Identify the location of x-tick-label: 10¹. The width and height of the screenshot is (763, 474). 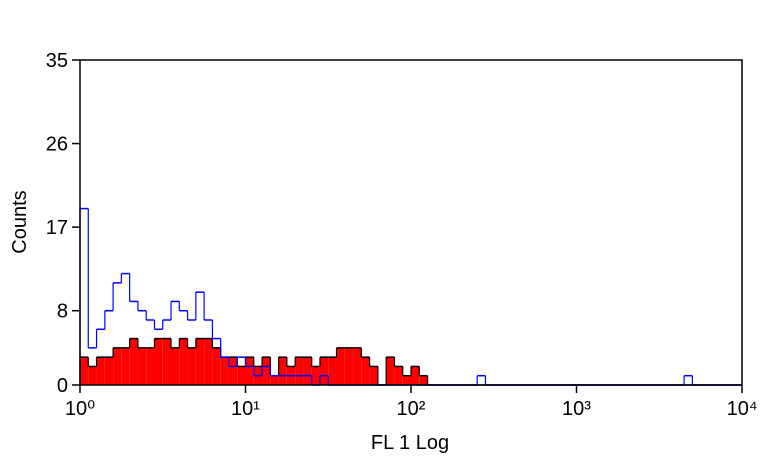
(245, 409).